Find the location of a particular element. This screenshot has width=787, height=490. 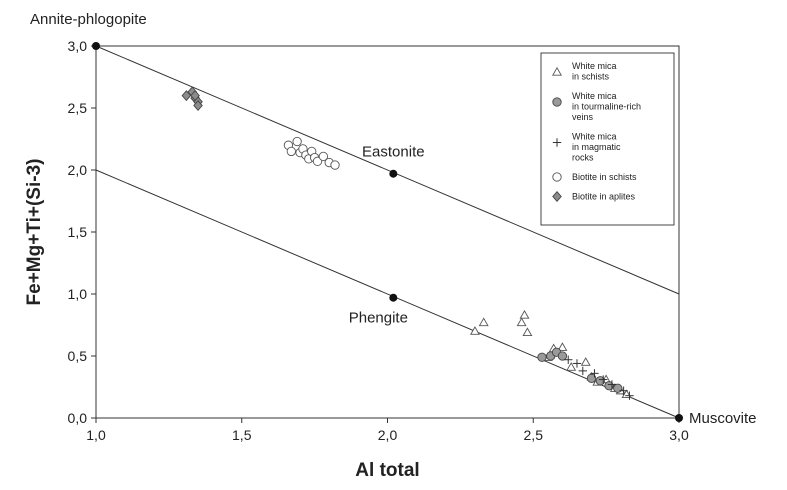

legend-label: in schists is located at coordinates (591, 77).